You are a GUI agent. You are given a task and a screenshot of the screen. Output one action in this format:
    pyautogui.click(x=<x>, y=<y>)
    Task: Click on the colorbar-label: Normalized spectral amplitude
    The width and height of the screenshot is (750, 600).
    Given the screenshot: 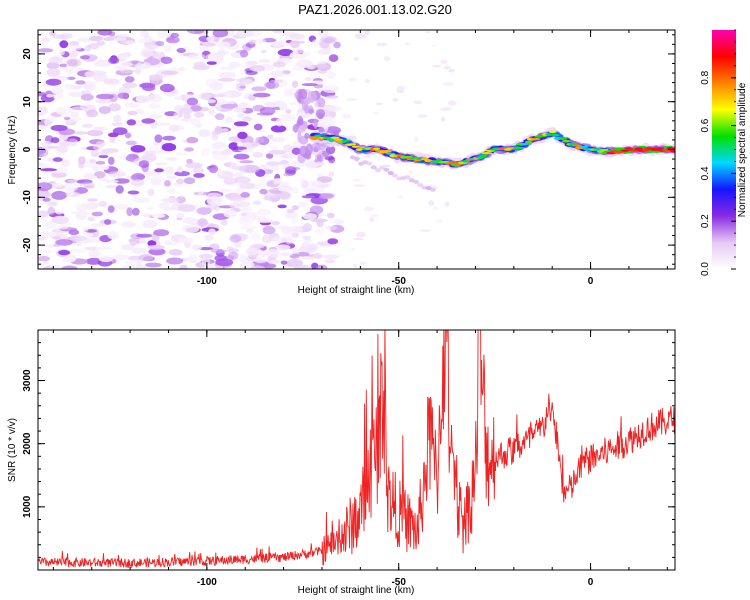 What is the action you would take?
    pyautogui.click(x=742, y=149)
    